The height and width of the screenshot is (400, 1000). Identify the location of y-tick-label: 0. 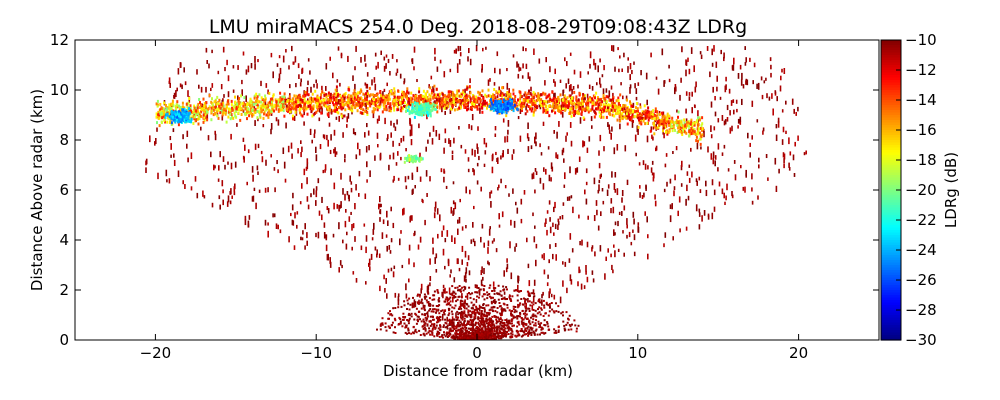
(64, 340).